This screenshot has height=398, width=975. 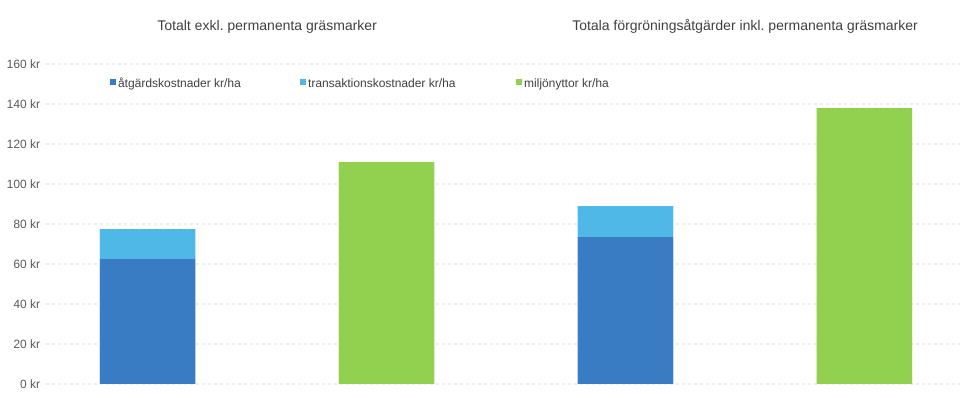 What do you see at coordinates (30, 384) in the screenshot?
I see `y-tick-label: 0 kr` at bounding box center [30, 384].